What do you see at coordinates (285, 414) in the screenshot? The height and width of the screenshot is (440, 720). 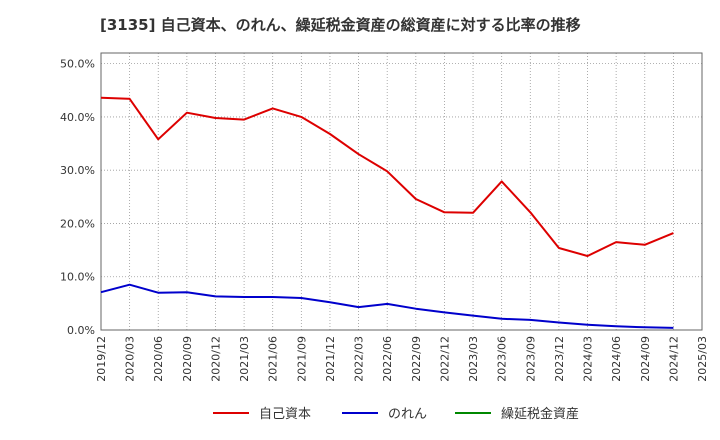 I see `legend-label-0: 自己資本` at bounding box center [285, 414].